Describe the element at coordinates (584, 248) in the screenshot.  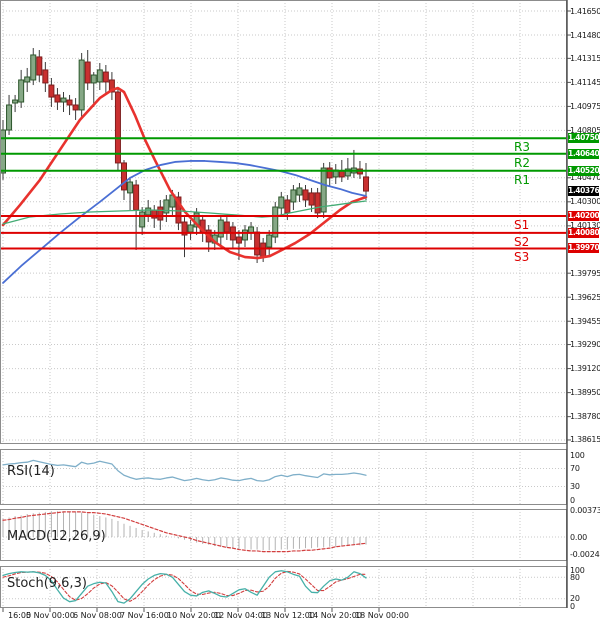
I see `support-price-badge: 1.39970` at that location.